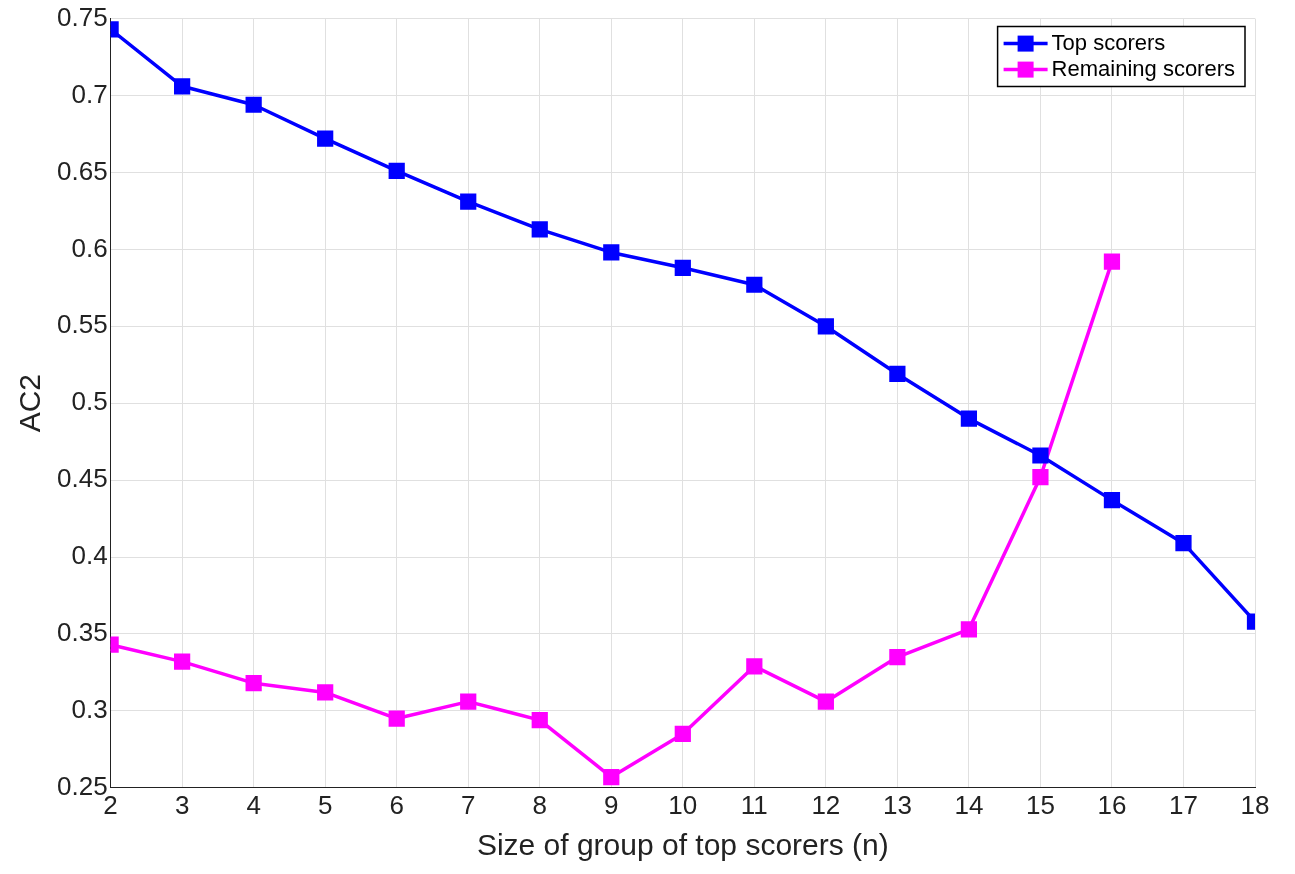 The image size is (1295, 874). I want to click on legend-label: Top scorers, so click(1108, 42).